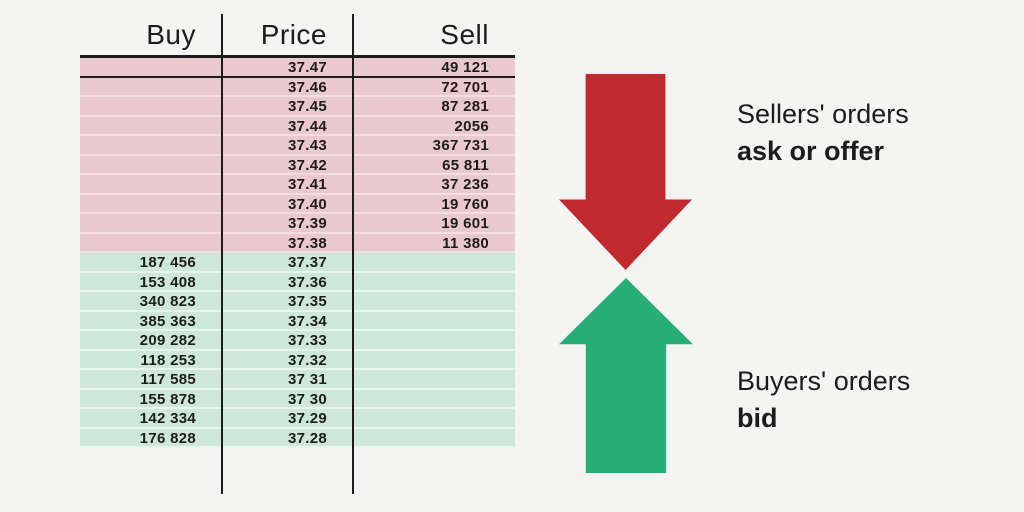  Describe the element at coordinates (465, 223) in the screenshot. I see `sell-cell: 19 601` at that location.